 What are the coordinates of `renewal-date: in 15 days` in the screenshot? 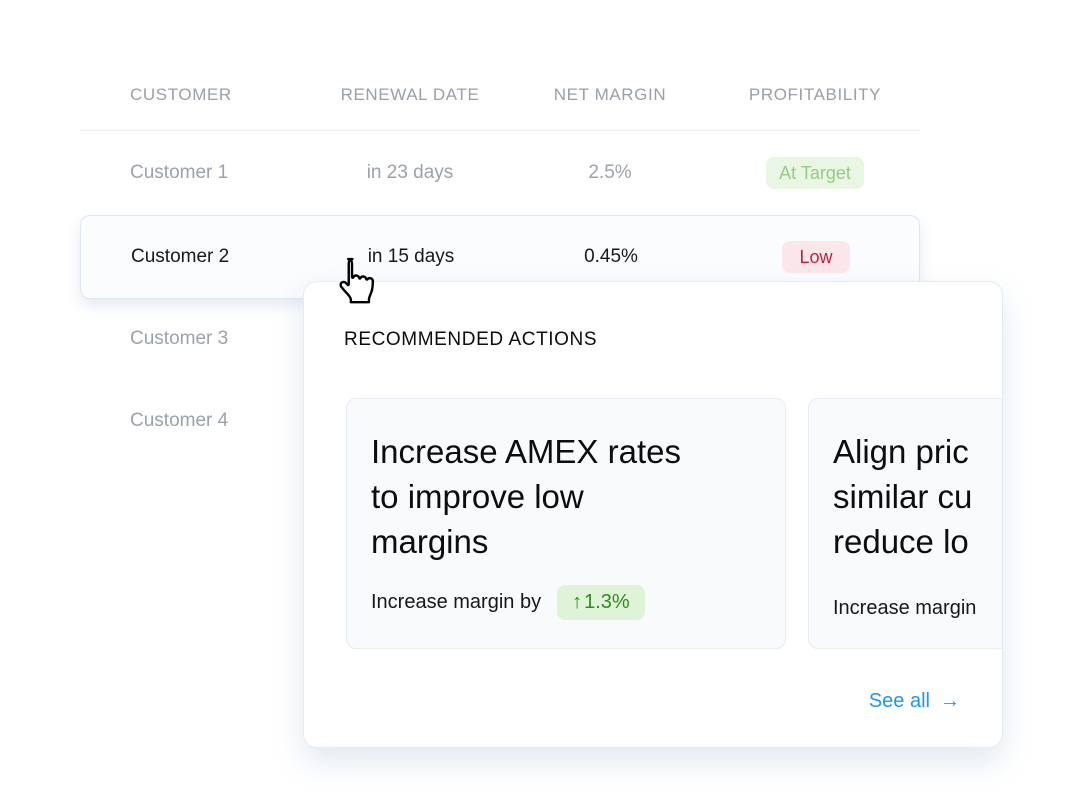 It's located at (411, 256).